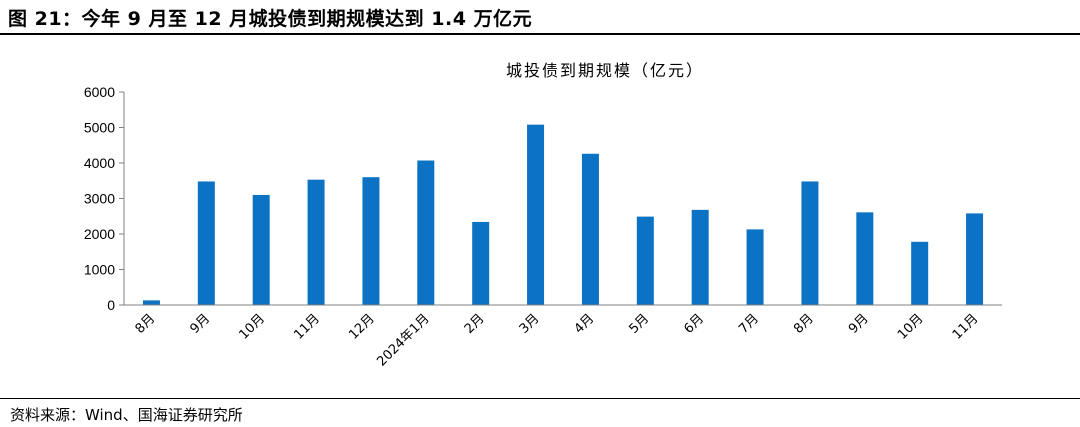 The width and height of the screenshot is (1080, 427). Describe the element at coordinates (270, 19) in the screenshot. I see `figure-title: 图 21：今年 9 月至 12 月城投债到期规模达到 1.4 万亿元` at that location.